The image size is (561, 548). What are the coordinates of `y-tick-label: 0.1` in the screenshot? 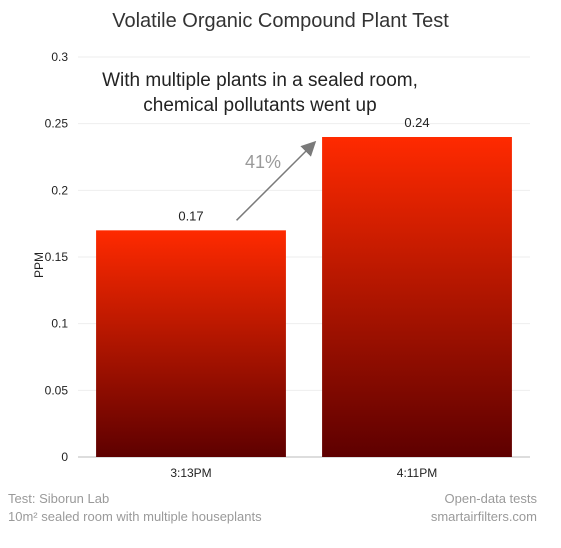 It's located at (59, 324).